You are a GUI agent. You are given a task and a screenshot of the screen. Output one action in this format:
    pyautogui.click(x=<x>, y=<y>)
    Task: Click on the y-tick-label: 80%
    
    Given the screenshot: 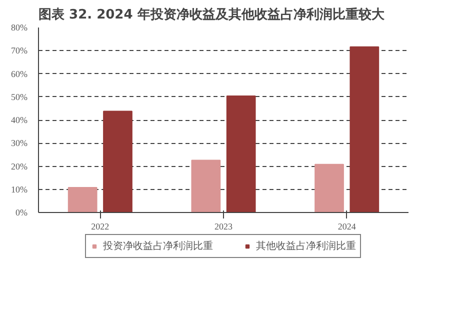 What is the action you would take?
    pyautogui.click(x=19, y=27)
    